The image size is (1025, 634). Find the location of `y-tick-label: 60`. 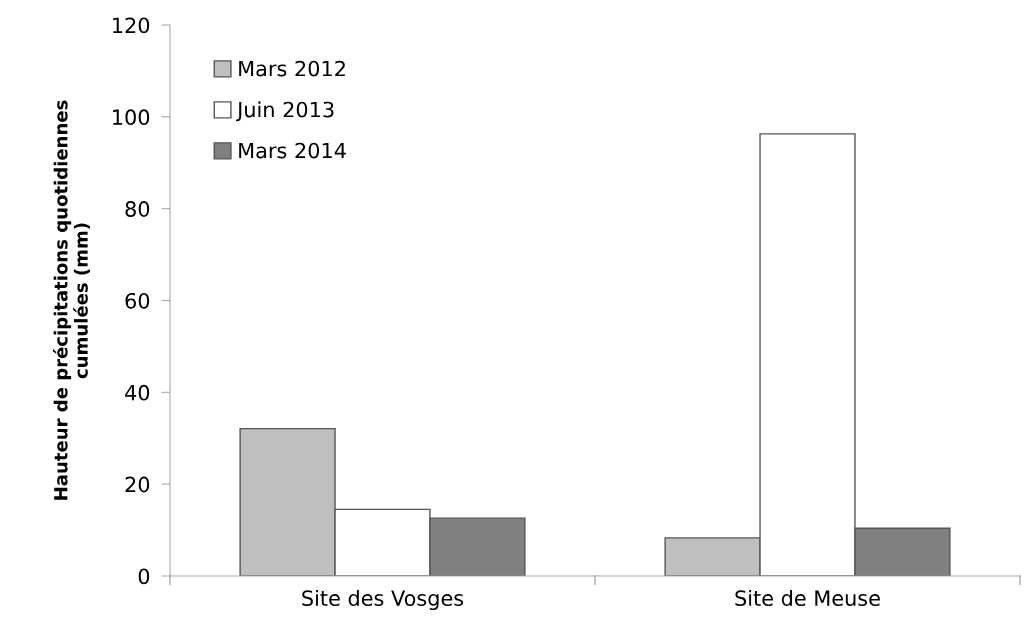

y-tick-label: 60 is located at coordinates (137, 300).